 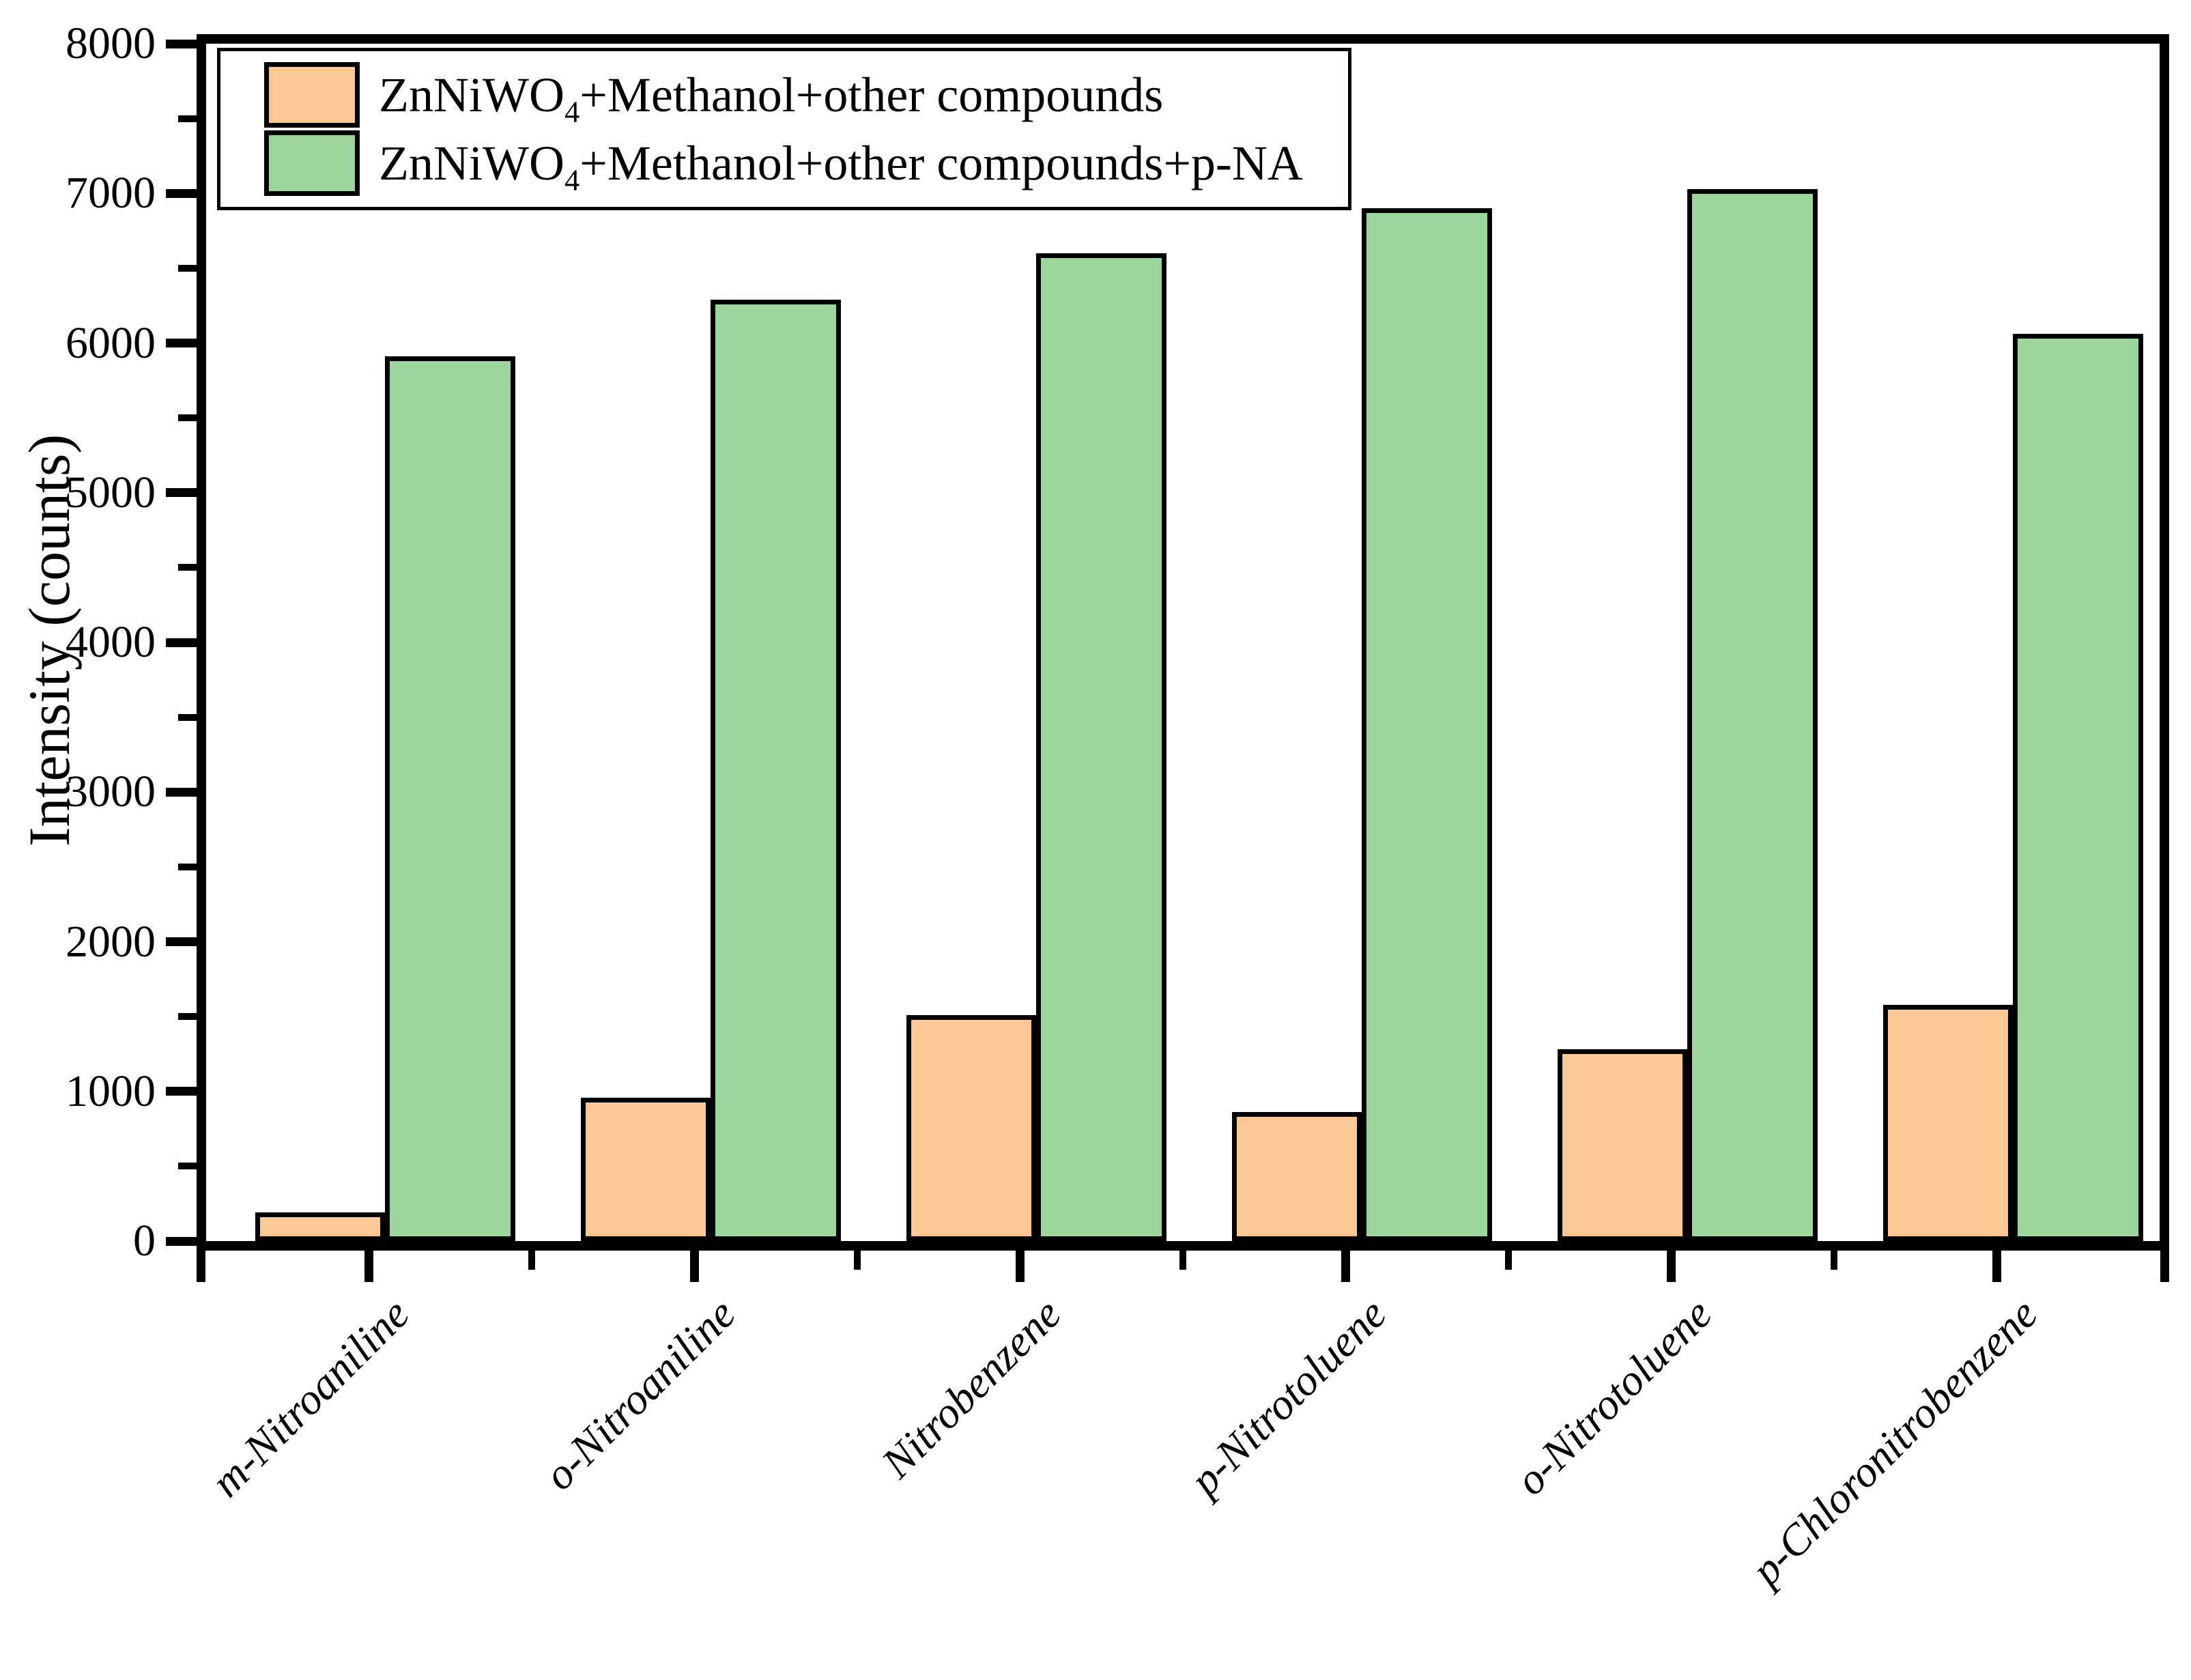 What do you see at coordinates (772, 97) in the screenshot?
I see `legend-label-series-1: ZnNiWO4+Methanol+other compounds` at bounding box center [772, 97].